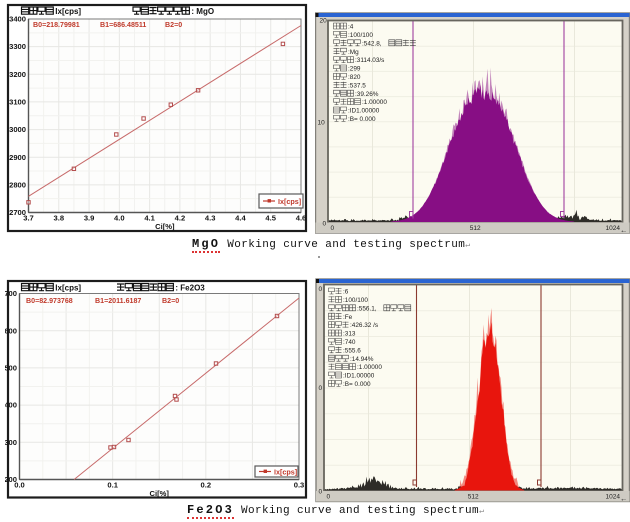 Image resolution: width=630 pixels, height=522 pixels. I want to click on svg-text: 4.6, so click(301, 218).